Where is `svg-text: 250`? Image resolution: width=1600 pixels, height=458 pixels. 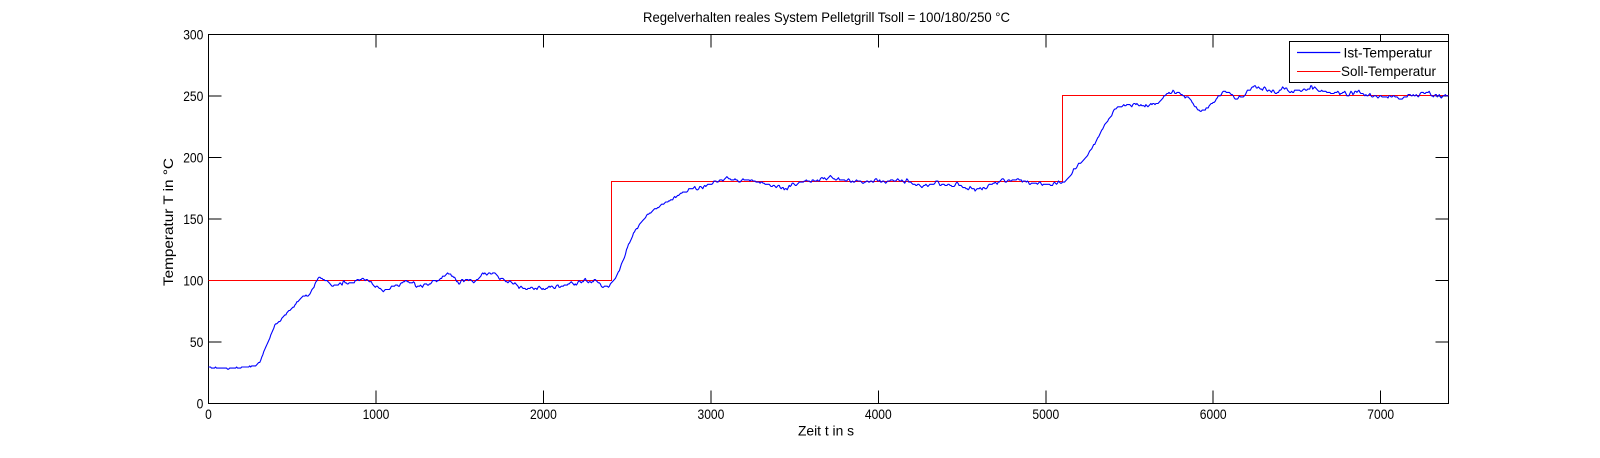 svg-text: 250 is located at coordinates (193, 96).